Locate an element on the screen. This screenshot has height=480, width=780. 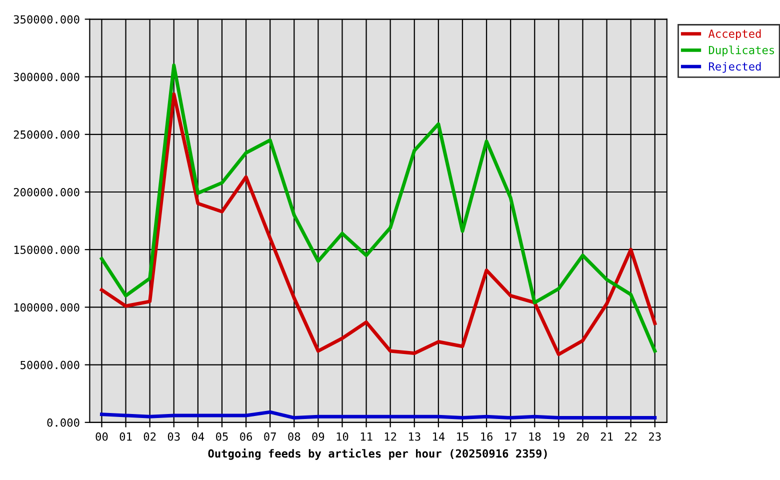
y-tick-label: 100000.000 is located at coordinates (47, 307).